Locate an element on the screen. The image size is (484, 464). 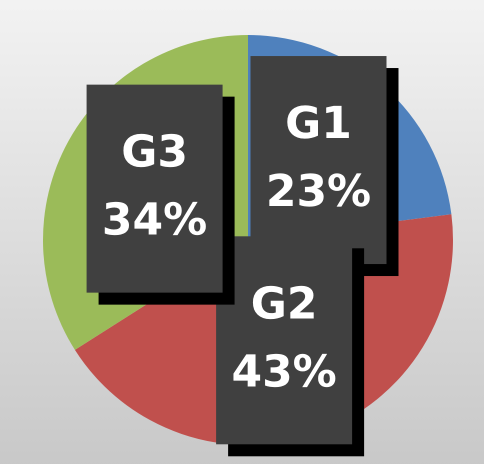
slice-label: G2 is located at coordinates (284, 304).